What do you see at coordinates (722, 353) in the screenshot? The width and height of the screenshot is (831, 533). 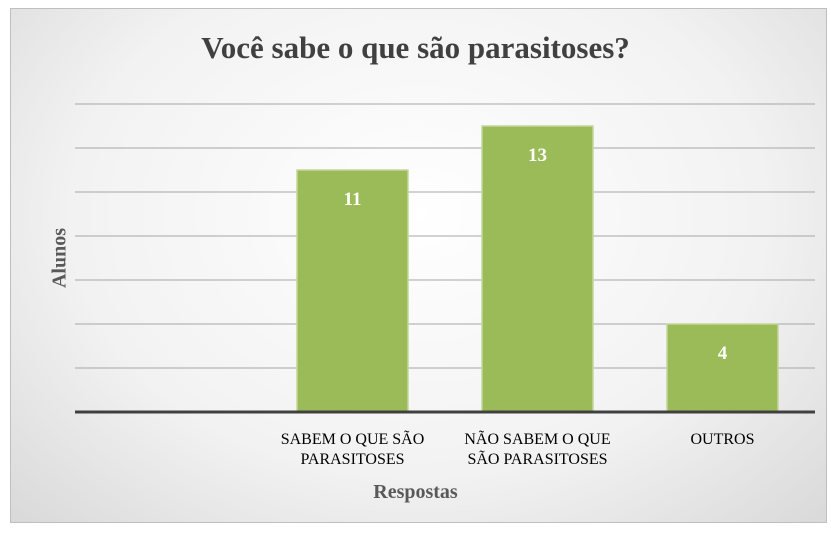 I see `data-label: 4` at bounding box center [722, 353].